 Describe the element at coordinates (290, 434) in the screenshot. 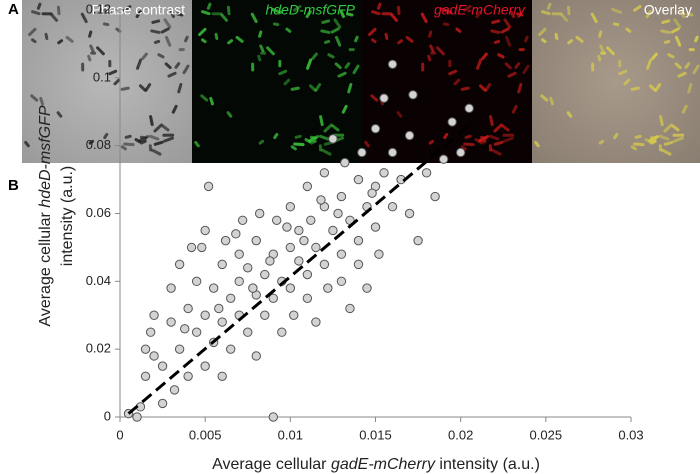

I see `x-tick-label: 0.01` at that location.